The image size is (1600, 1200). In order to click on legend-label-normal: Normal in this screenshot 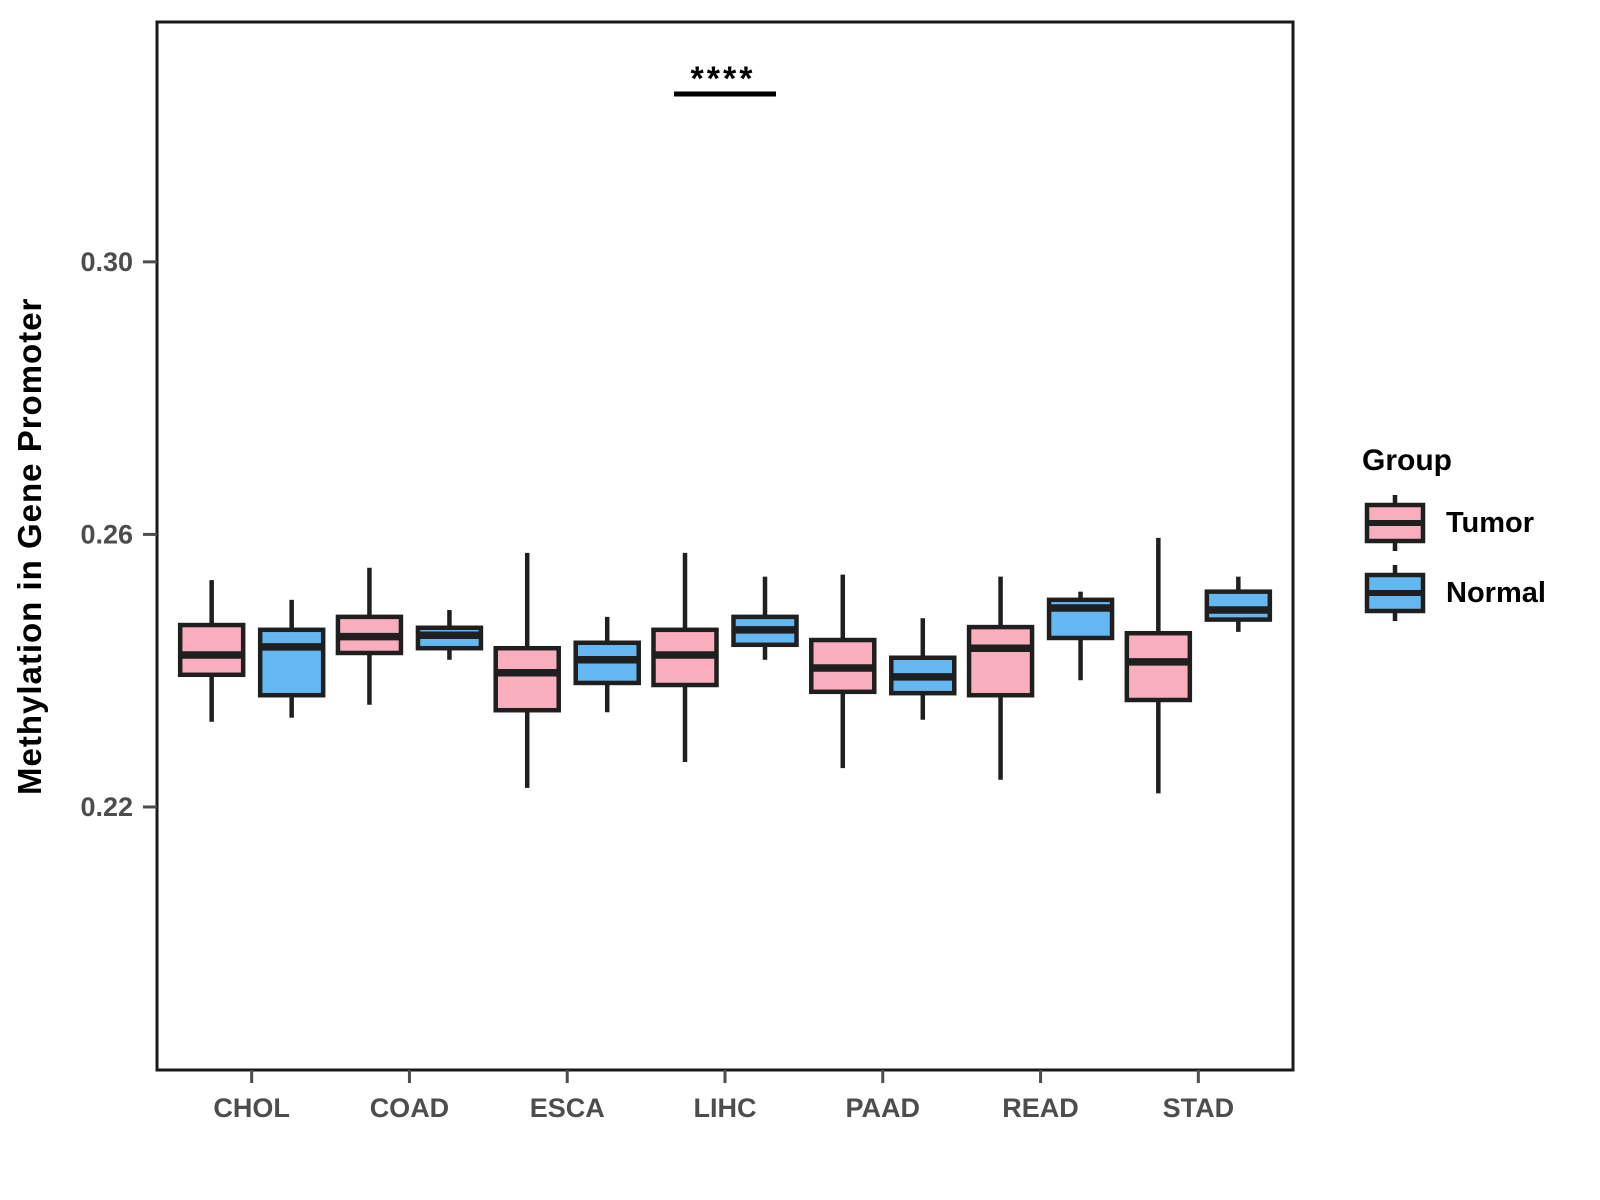, I will do `click(1496, 592)`.